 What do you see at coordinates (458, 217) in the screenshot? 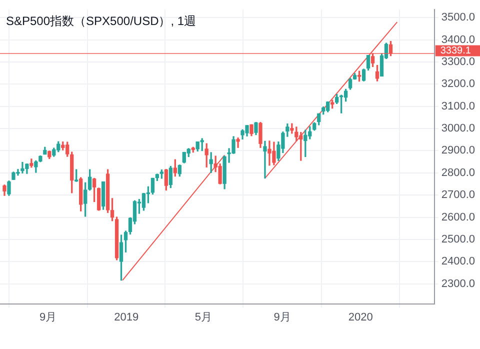
I see `y-tick-label: 2600.0` at bounding box center [458, 217].